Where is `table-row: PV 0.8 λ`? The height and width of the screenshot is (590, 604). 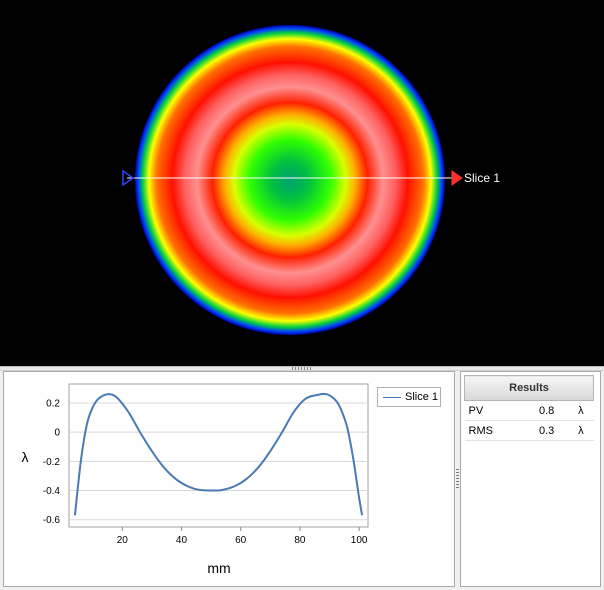 table-row: PV 0.8 λ is located at coordinates (529, 410).